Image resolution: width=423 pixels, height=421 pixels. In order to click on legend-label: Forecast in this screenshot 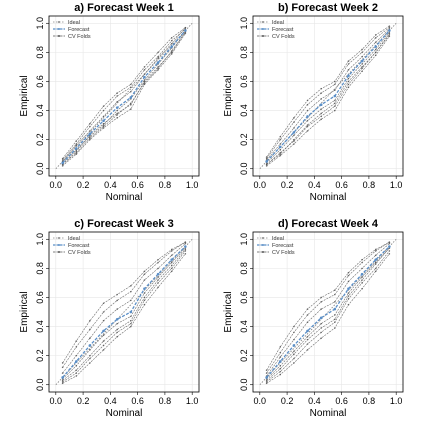, I will do `click(79, 30)`.